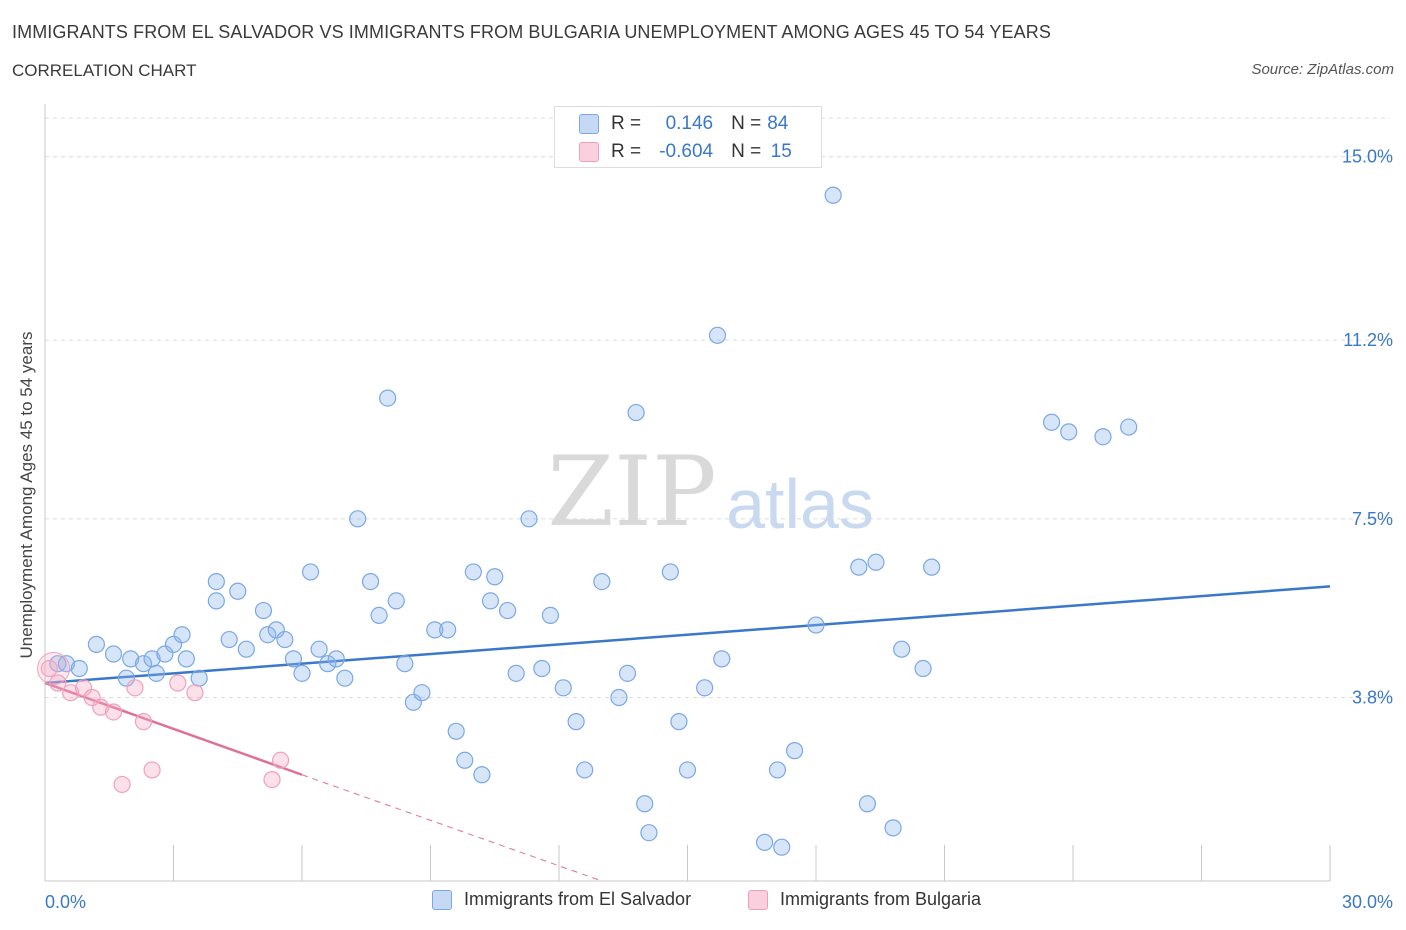 The height and width of the screenshot is (930, 1406). Describe the element at coordinates (578, 899) in the screenshot. I see `legend-label-el-salvador: Immigrants from El Salvador` at that location.